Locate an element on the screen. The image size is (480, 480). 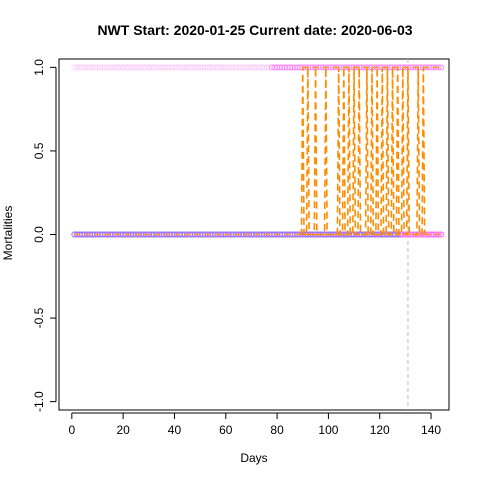
y-axis-label: Mortalities is located at coordinates (8, 233).